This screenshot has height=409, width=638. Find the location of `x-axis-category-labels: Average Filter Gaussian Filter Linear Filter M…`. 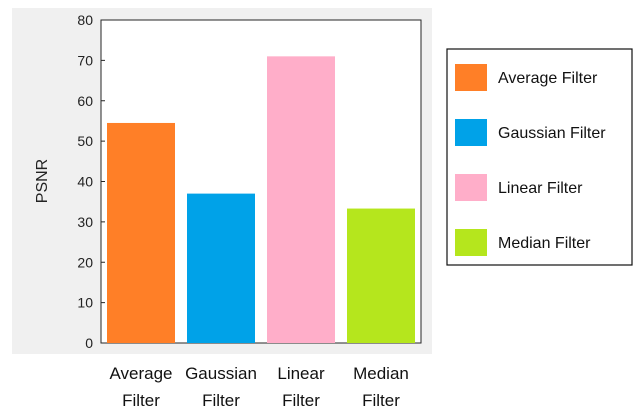

x-axis-category-labels: Average Filter Gaussian Filter Linear Filter M… is located at coordinates (258, 386).